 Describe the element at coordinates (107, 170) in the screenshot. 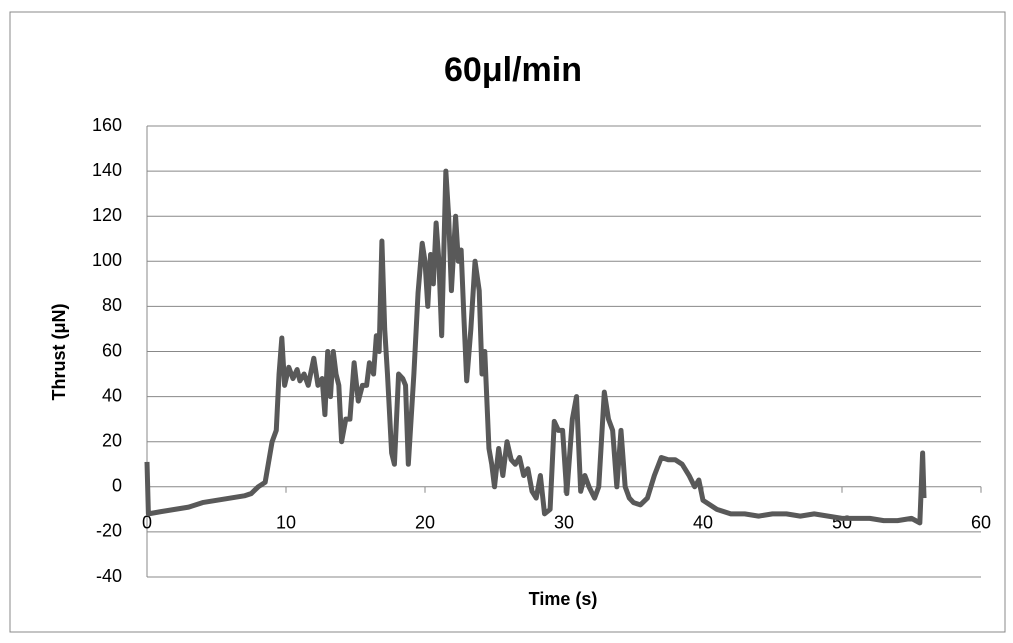

I see `y-tick-label: 140` at that location.